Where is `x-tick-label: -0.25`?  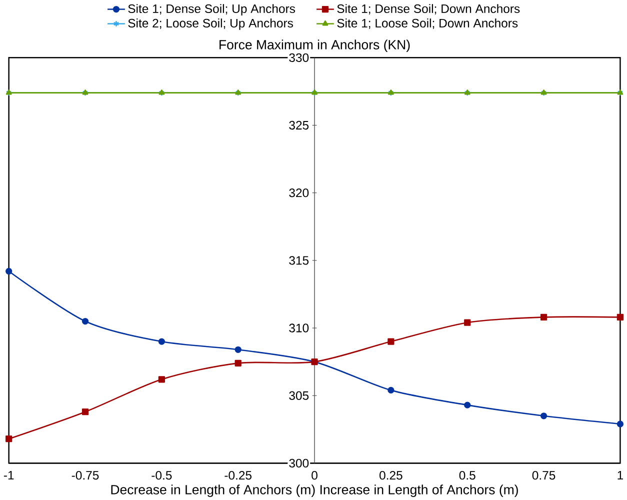
x-tick-label: -0.25 is located at coordinates (238, 475).